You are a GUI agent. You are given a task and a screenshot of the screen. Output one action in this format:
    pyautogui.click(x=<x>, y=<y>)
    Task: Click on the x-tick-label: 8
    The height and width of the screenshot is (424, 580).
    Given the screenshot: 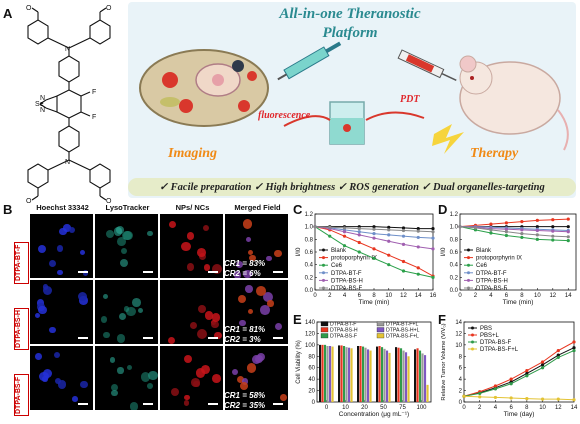 What is the action you would take?
    pyautogui.click(x=527, y=408)
    